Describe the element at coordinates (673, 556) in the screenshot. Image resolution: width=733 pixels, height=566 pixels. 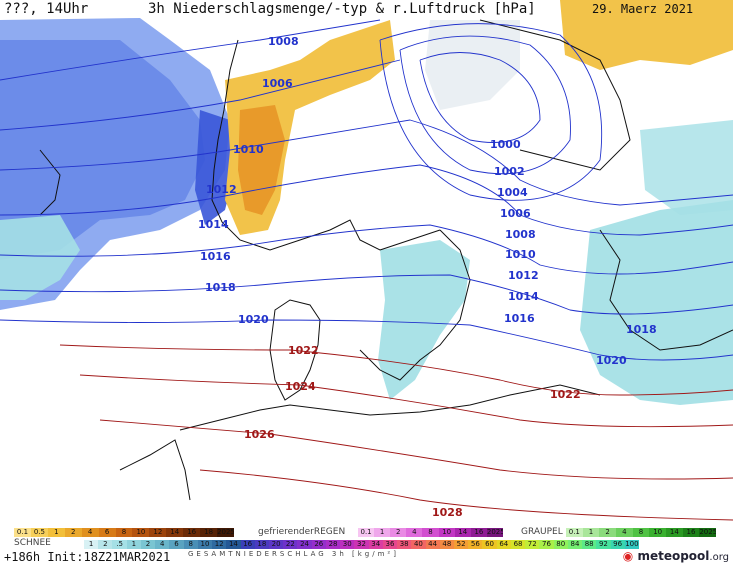
I see `logo-text: meteopool` at that location.